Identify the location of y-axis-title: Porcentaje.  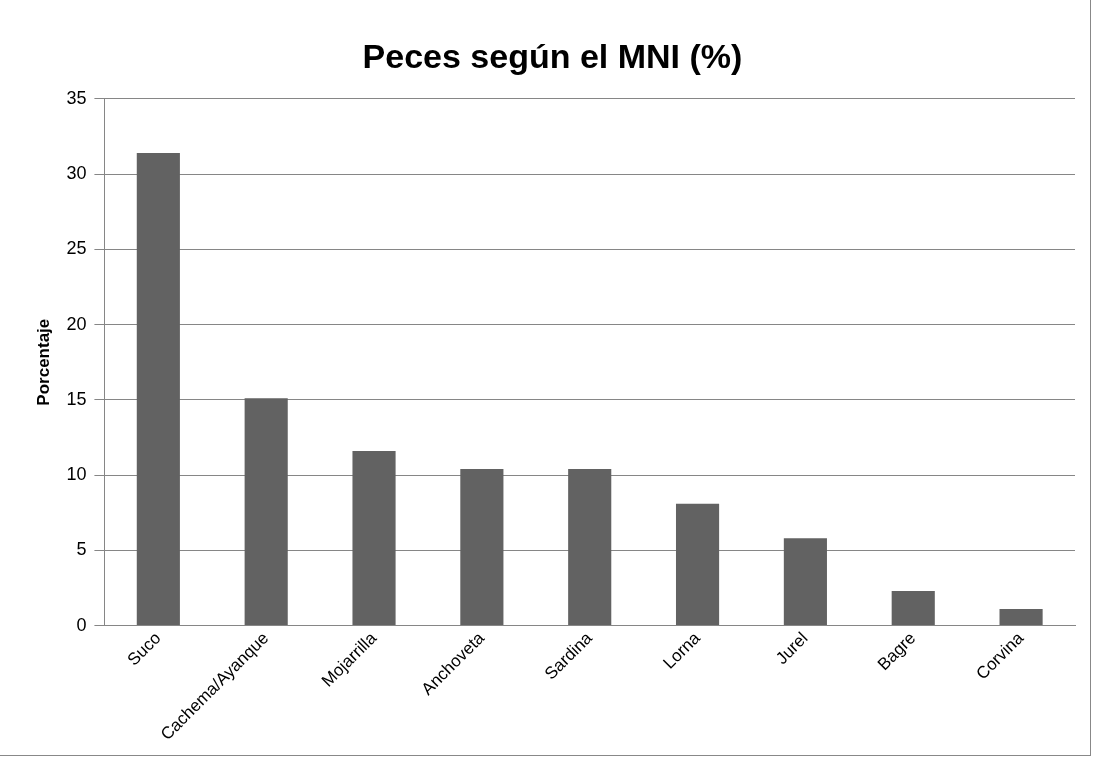
(43, 362).